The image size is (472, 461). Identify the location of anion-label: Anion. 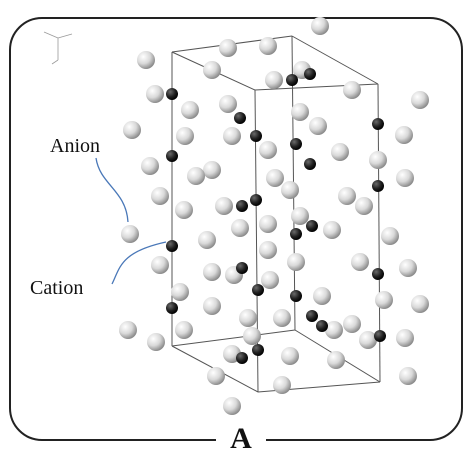
(75, 146).